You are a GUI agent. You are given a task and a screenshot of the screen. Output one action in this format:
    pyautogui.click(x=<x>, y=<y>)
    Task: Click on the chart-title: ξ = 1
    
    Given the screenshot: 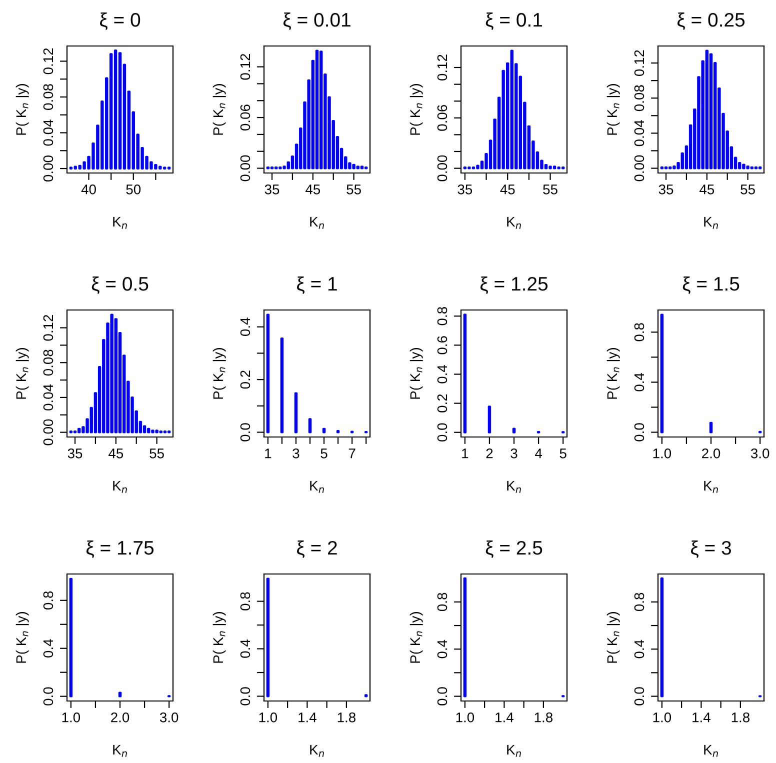 What is the action you would take?
    pyautogui.click(x=316, y=285)
    